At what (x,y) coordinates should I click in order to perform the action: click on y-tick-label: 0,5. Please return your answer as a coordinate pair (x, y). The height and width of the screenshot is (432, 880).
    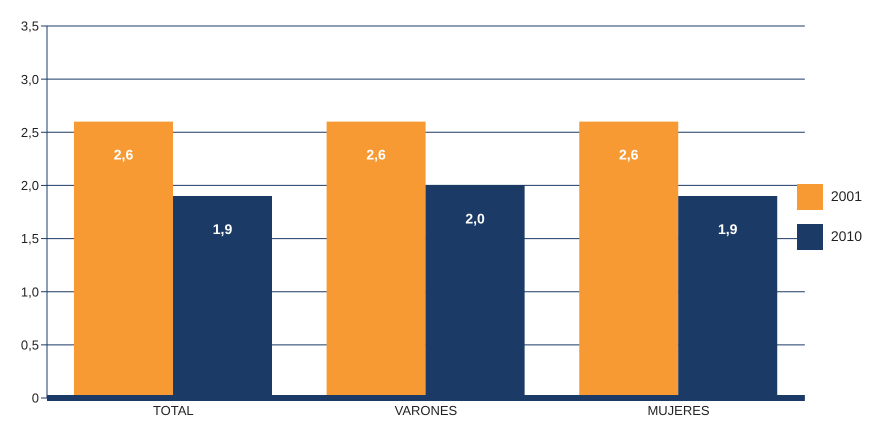
    Looking at the image, I should click on (29, 344).